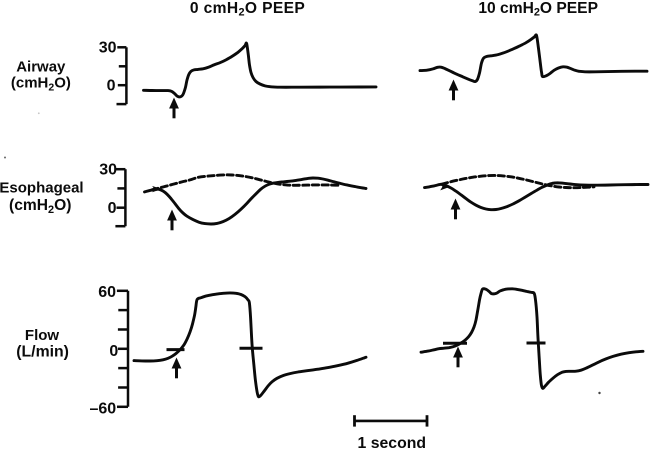 The height and width of the screenshot is (454, 650). Describe the element at coordinates (392, 442) in the screenshot. I see `svg-text: 1 second` at that location.